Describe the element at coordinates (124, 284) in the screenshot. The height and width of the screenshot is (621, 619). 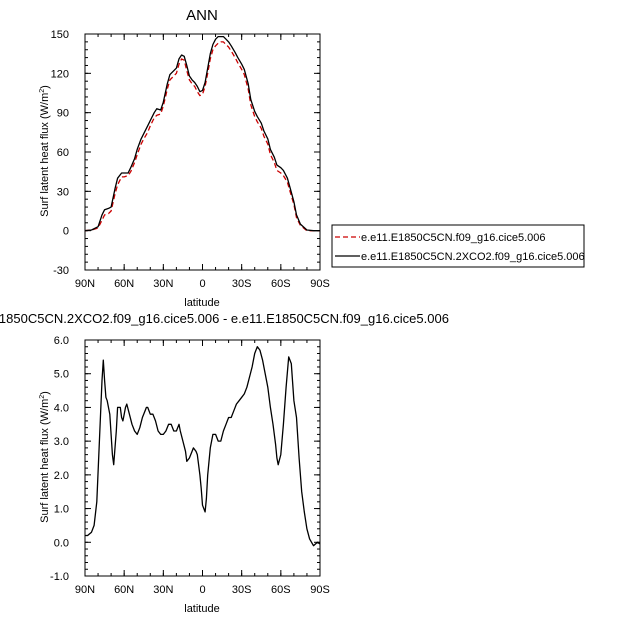
I see `top-x-tick-label: 60N` at that location.